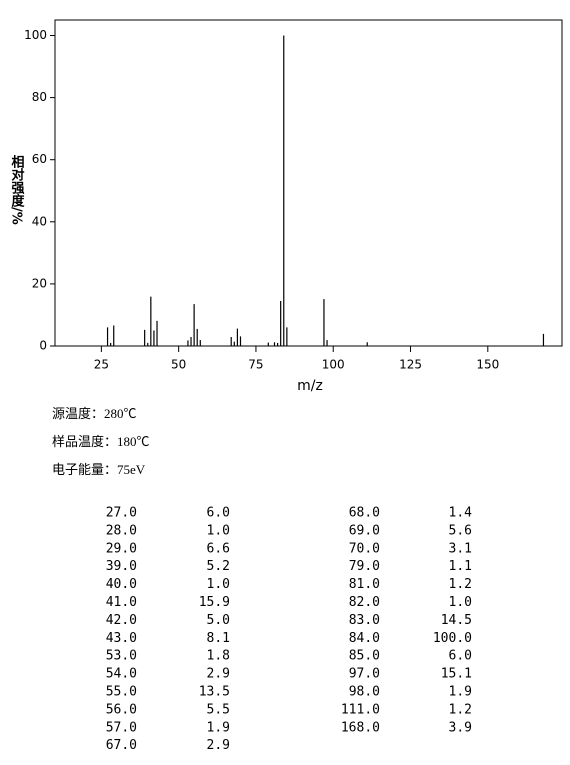 The width and height of the screenshot is (570, 765). I want to click on y-tick-label: 20, so click(39, 283).